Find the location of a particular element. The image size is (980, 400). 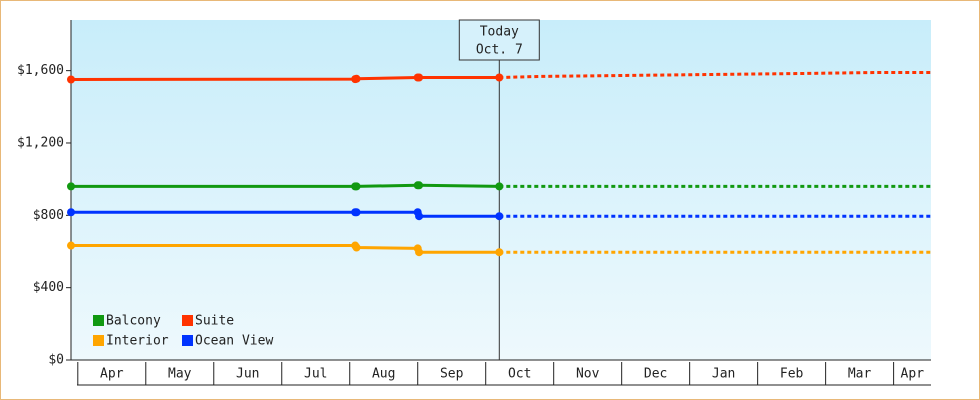

x-tick-label: Mar is located at coordinates (860, 374).